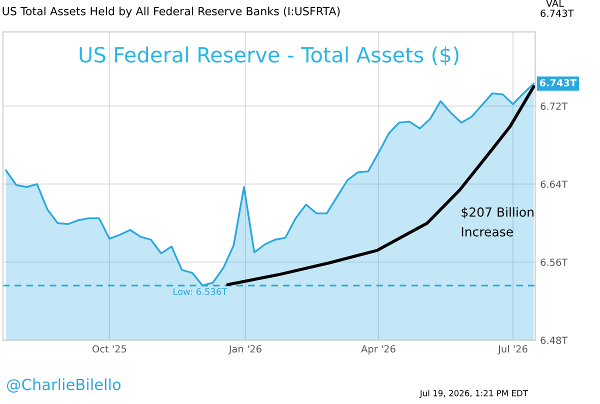  What do you see at coordinates (378, 349) in the screenshot?
I see `x-tick-label: Apr '26` at bounding box center [378, 349].